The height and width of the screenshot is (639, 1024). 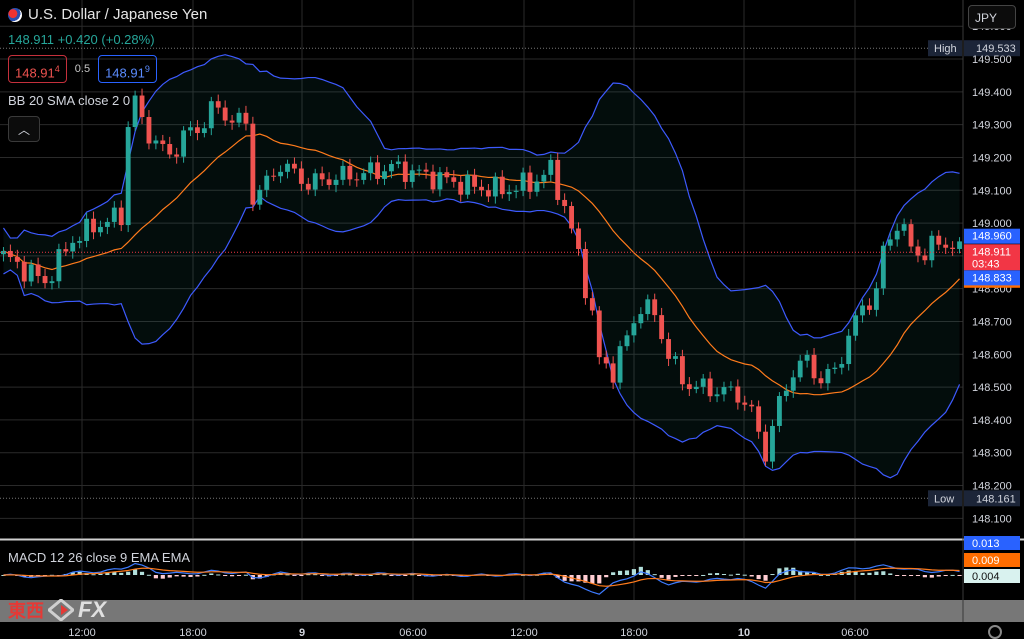 I want to click on collapse-indicators-button: ︿, so click(x=24, y=129).